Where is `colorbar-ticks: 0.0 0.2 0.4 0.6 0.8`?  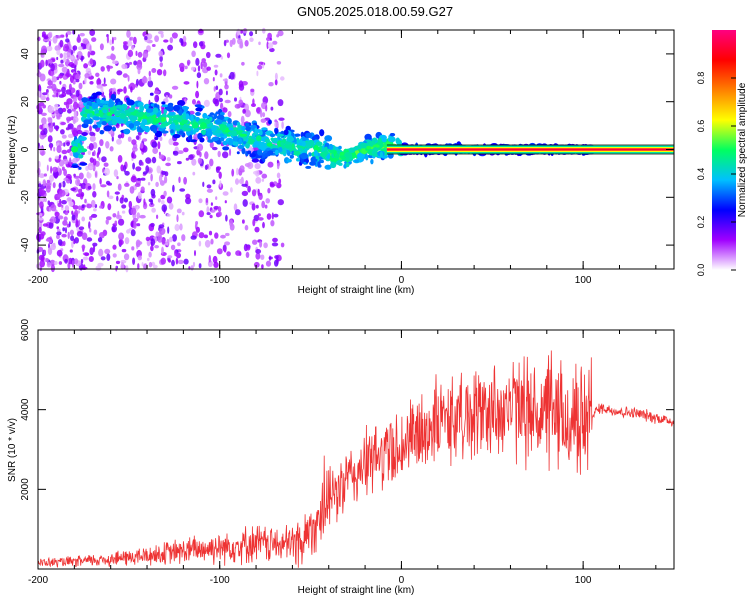
colorbar-ticks: 0.0 0.2 0.4 0.6 0.8 is located at coordinates (716, 174).